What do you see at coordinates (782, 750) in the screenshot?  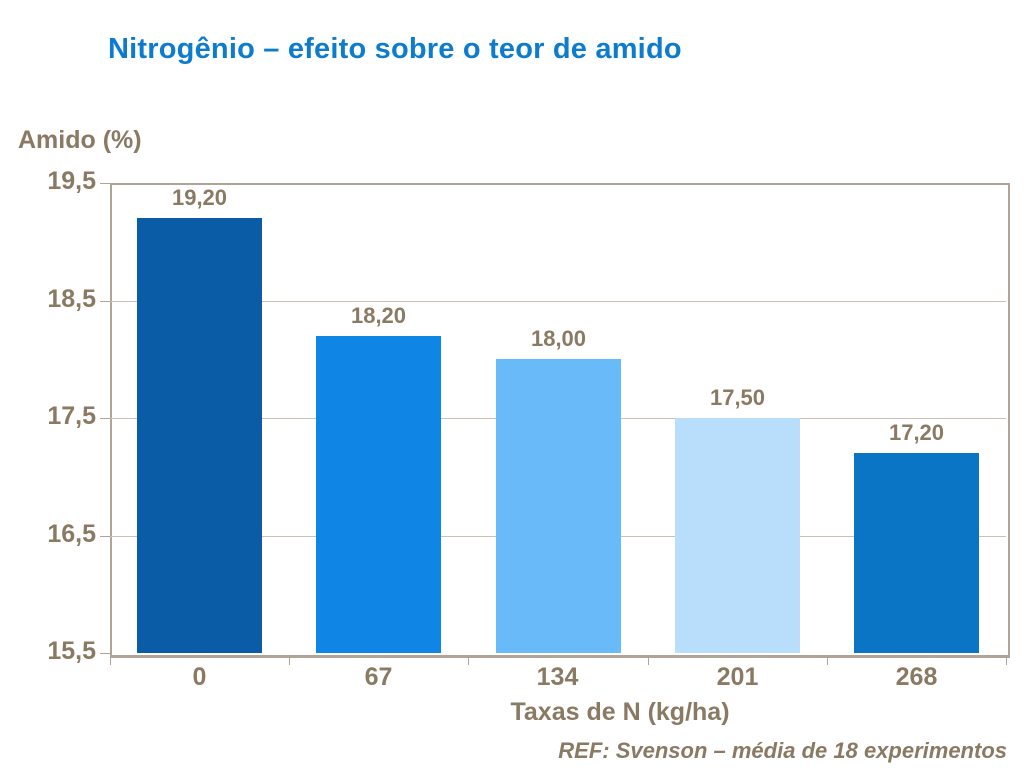 I see `chart-footnote: REF: Svenson – média de 18 experimentos` at bounding box center [782, 750].